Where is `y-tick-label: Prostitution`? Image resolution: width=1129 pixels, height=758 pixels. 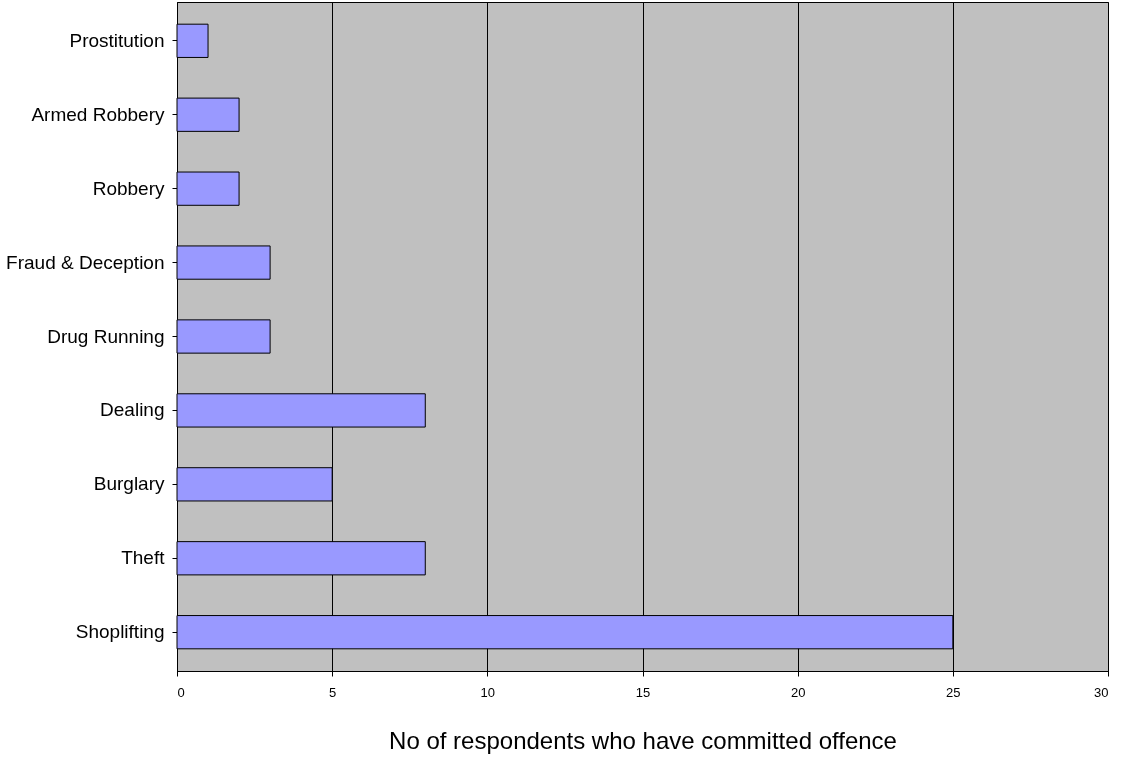
y-tick-label: Prostitution is located at coordinates (117, 40).